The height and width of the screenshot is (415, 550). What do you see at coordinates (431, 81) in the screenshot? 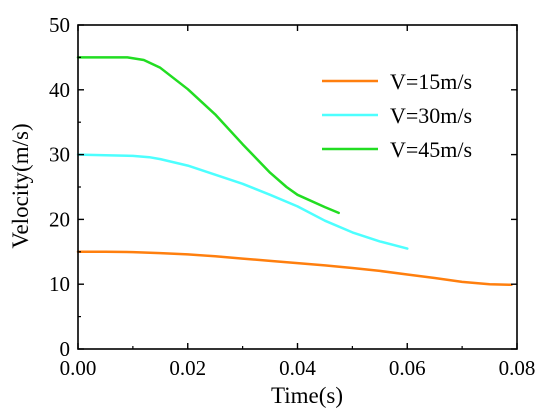
I see `legend-label-1: V=15m/s` at bounding box center [431, 81].